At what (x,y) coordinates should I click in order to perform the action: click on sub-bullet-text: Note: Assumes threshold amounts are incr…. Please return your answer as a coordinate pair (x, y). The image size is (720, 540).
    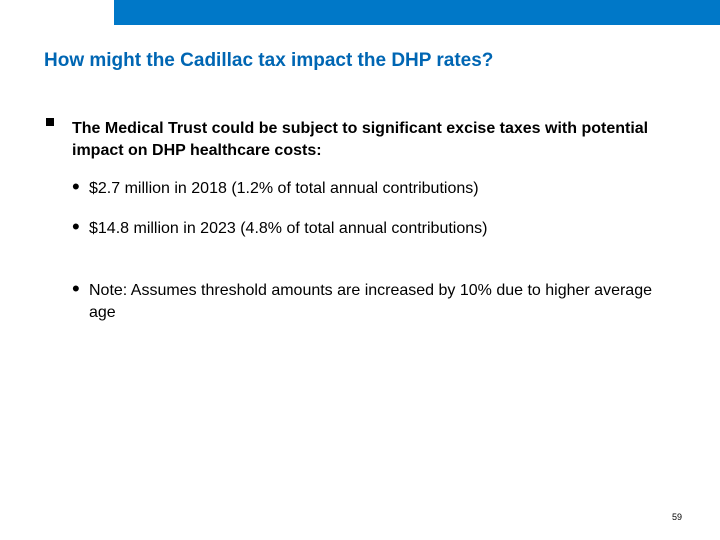
    Looking at the image, I should click on (370, 301).